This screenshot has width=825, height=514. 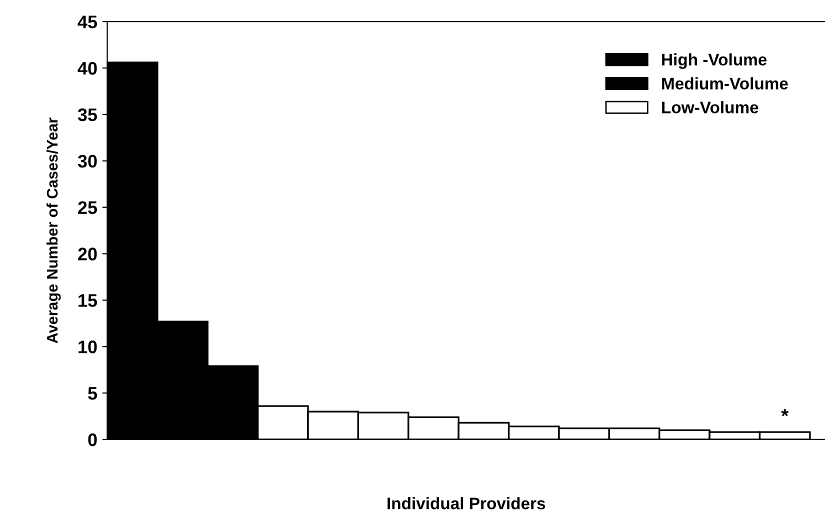 What do you see at coordinates (88, 300) in the screenshot?
I see `y-tick-label: 15` at bounding box center [88, 300].